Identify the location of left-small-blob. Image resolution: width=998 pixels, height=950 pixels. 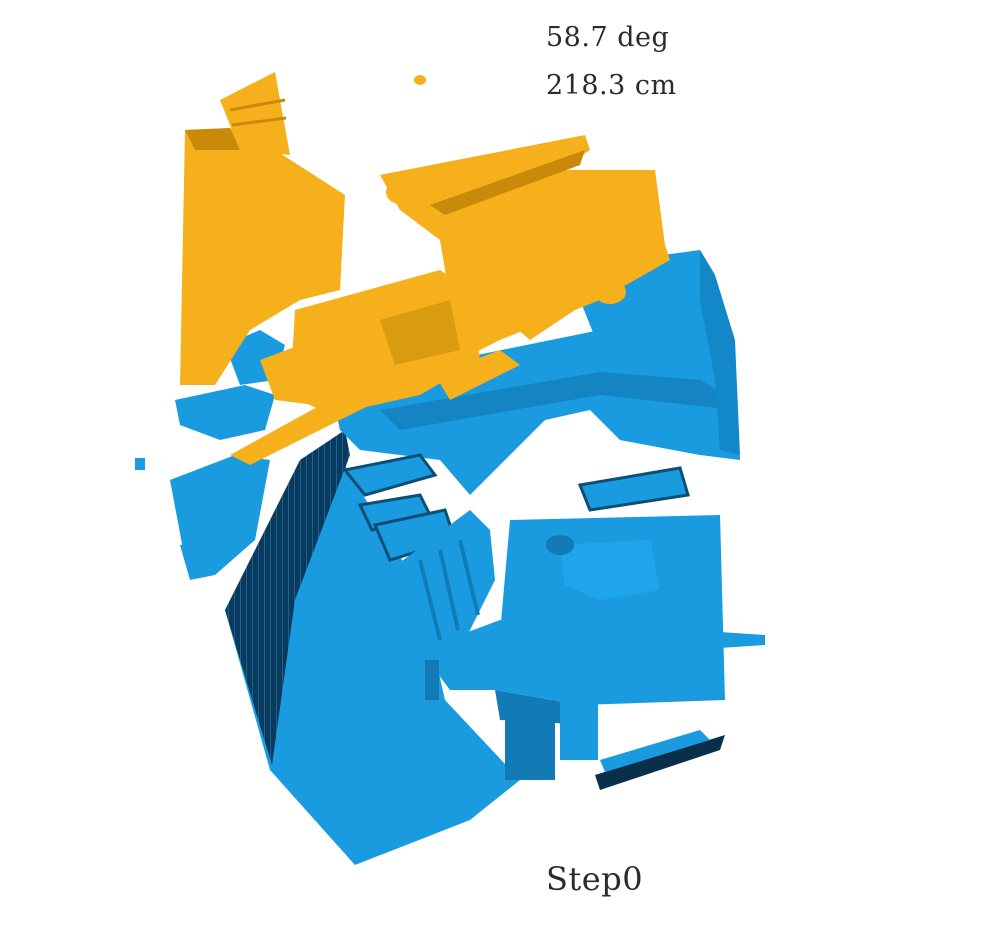
(197, 560).